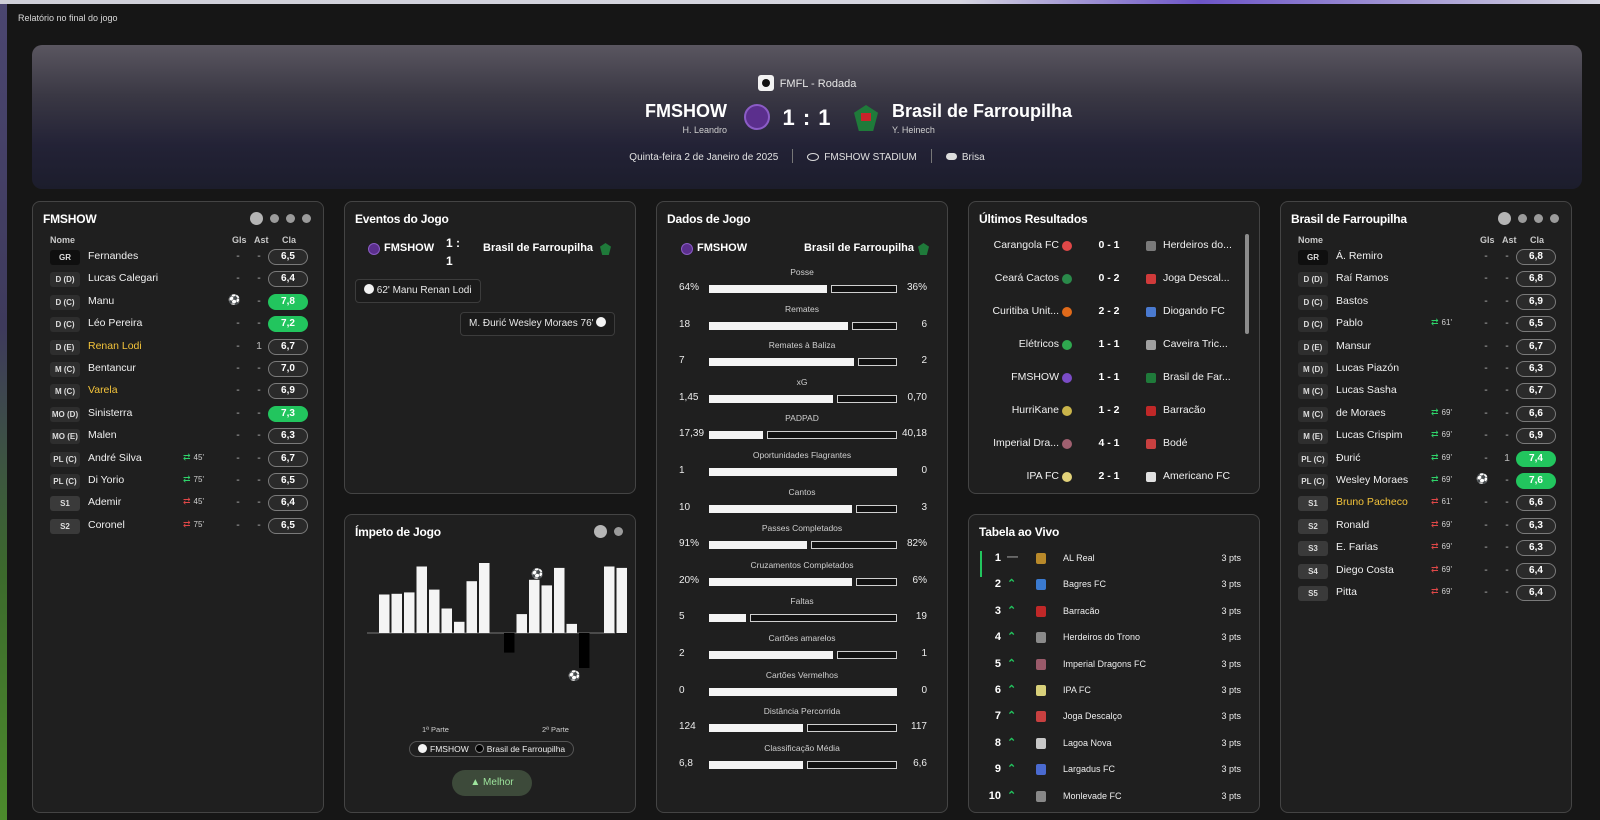 The width and height of the screenshot is (1600, 820). What do you see at coordinates (1368, 368) in the screenshot?
I see `player-name: Lucas Piazón` at bounding box center [1368, 368].